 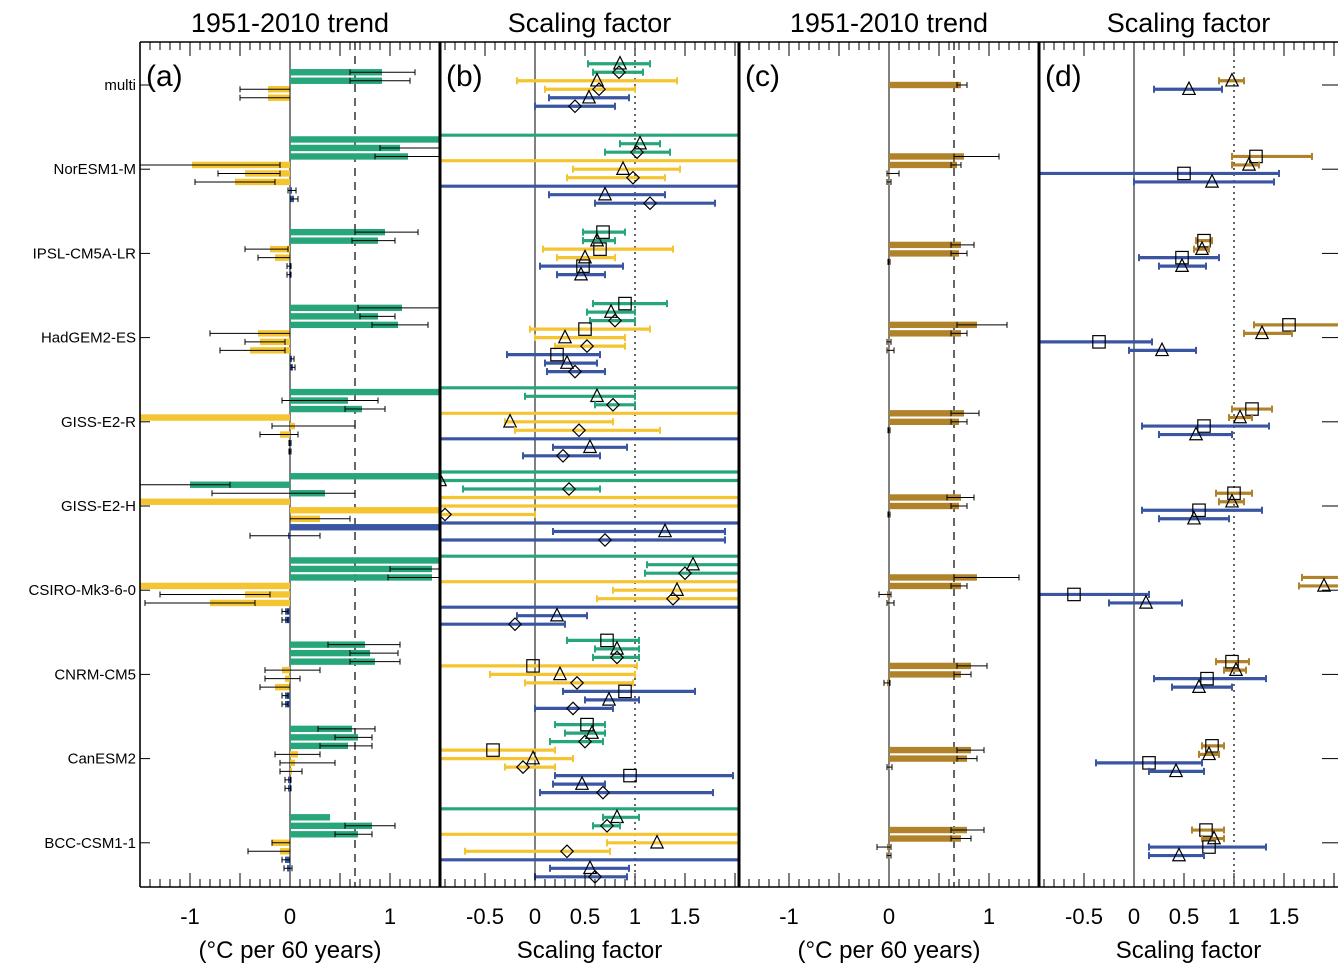 I want to click on panel-letter: (c), so click(x=762, y=76).